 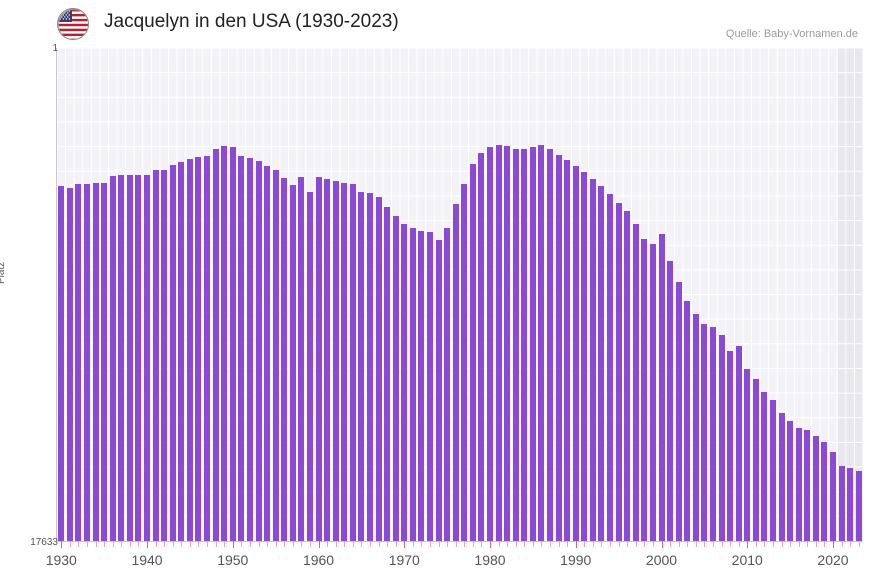 What do you see at coordinates (473, 544) in the screenshot?
I see `x-tick-1978` at bounding box center [473, 544].